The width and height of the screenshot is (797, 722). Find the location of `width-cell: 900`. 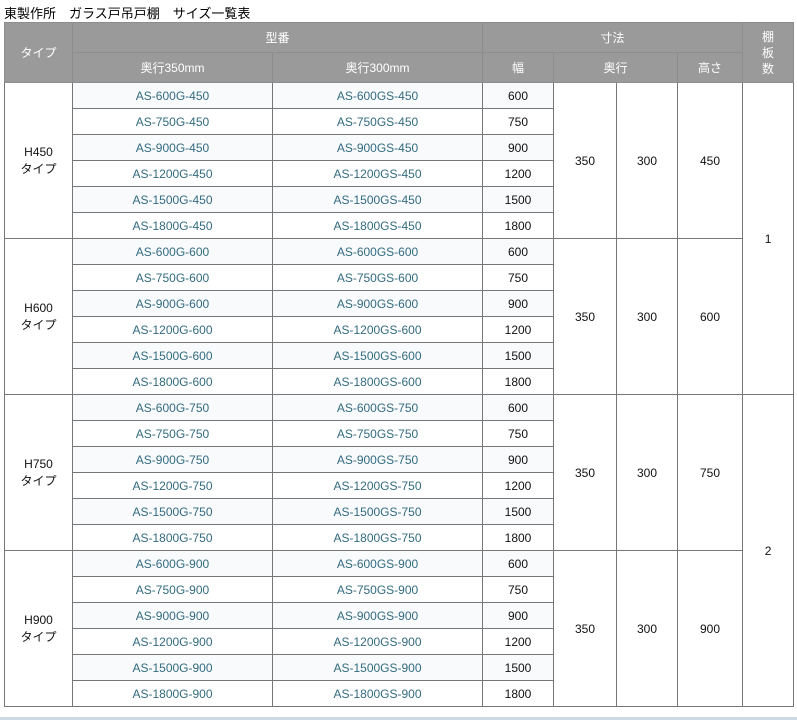

width-cell: 900 is located at coordinates (518, 459).